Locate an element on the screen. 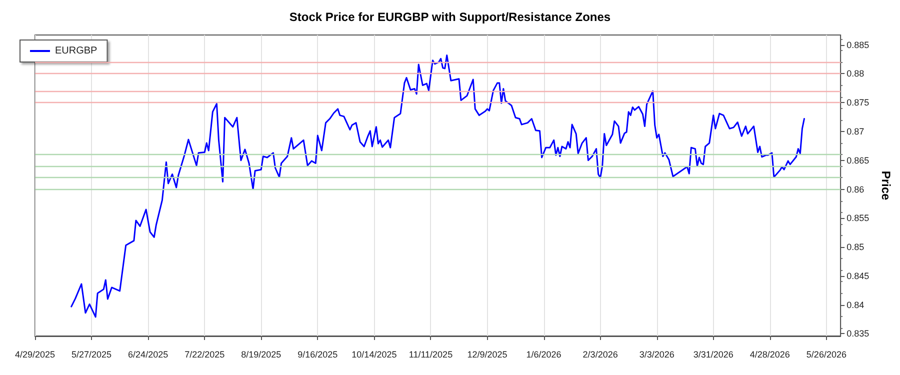 The height and width of the screenshot is (375, 900). y-tick-label: 0.88 is located at coordinates (855, 73).